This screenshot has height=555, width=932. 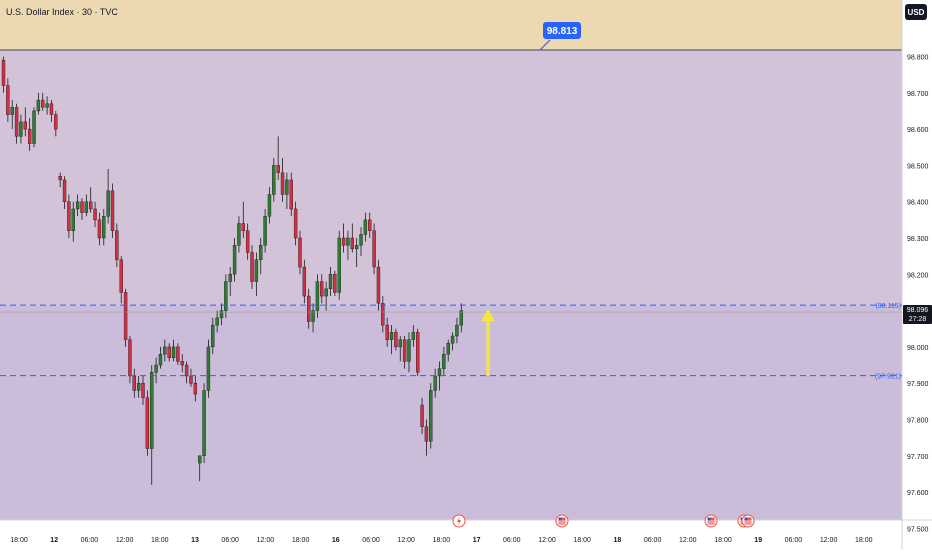 I want to click on up-arrow-annotation, so click(x=488, y=342).